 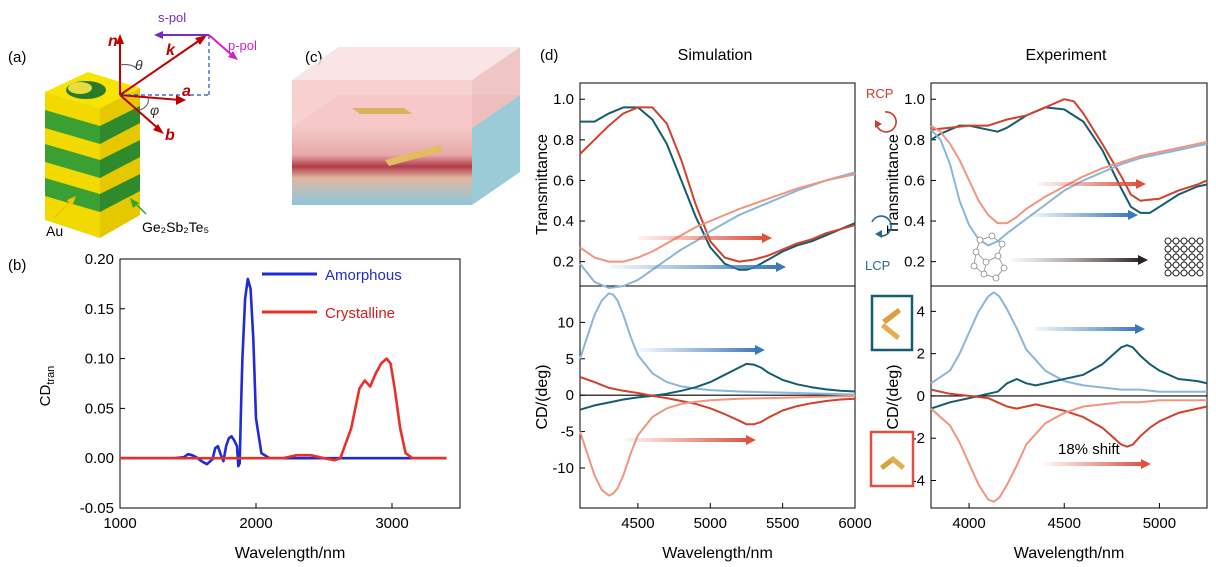 What do you see at coordinates (914, 140) in the screenshot?
I see `ytick-label: 0.8` at bounding box center [914, 140].